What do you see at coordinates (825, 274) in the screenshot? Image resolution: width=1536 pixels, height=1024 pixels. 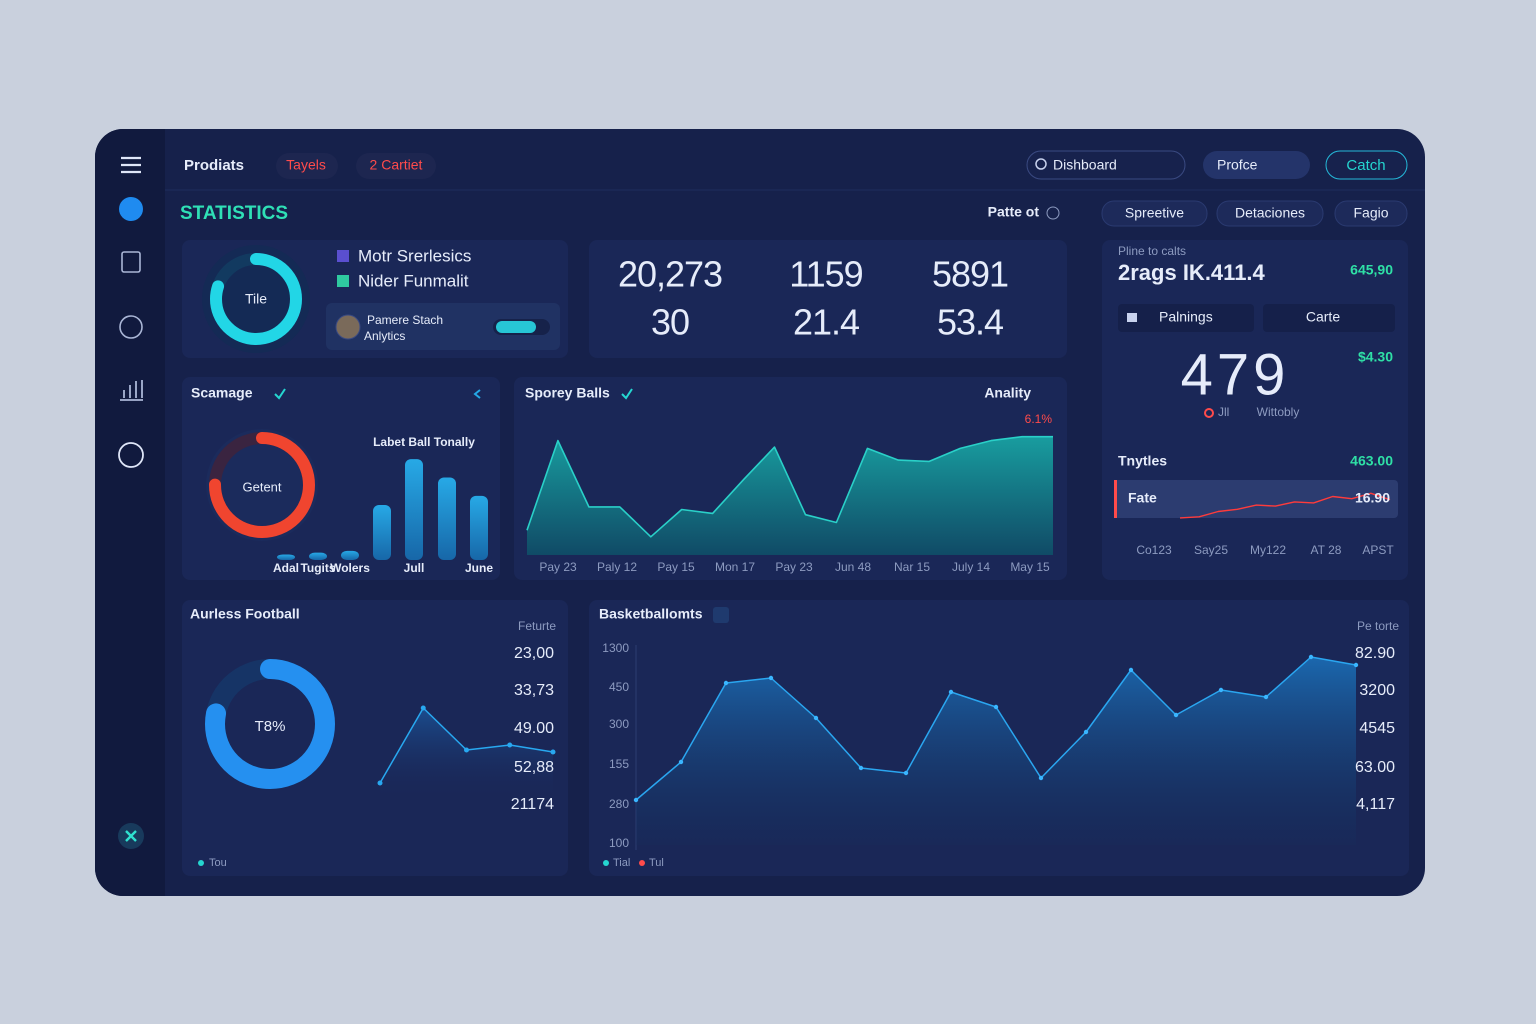 I see `stat-value: 1159` at bounding box center [825, 274].